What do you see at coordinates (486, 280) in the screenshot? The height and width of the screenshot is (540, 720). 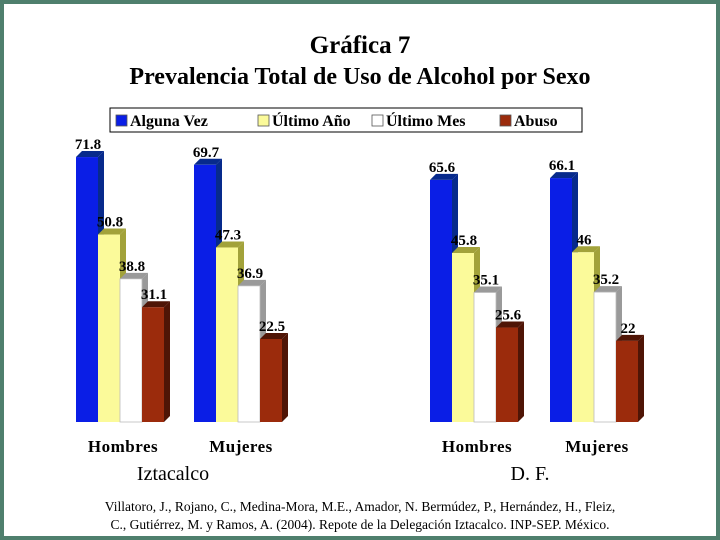 I see `data-label-d-f-hombres-ultimo-mes: 35.1` at bounding box center [486, 280].